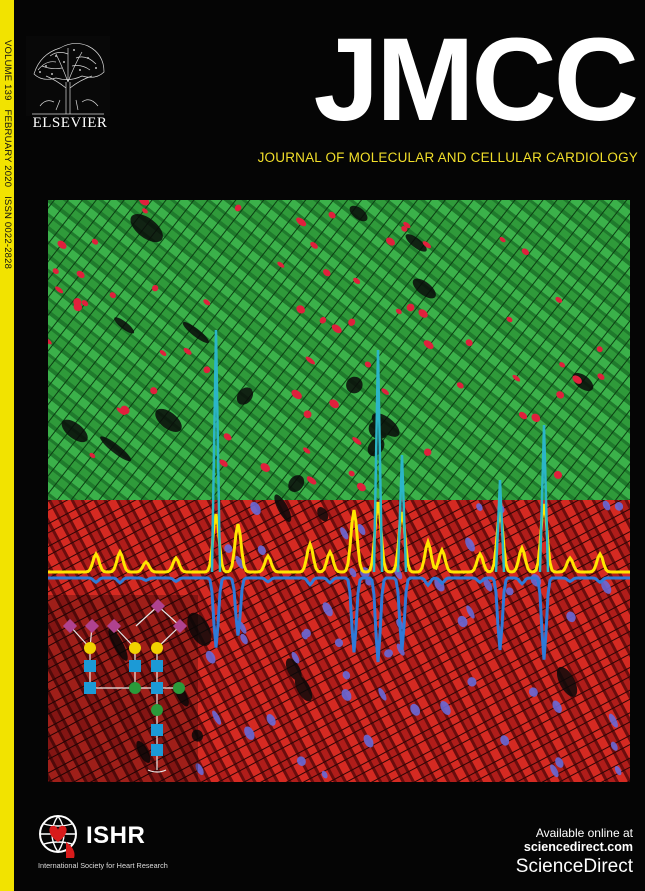  What do you see at coordinates (70, 123) in the screenshot?
I see `publisher-name: ELSEVIER` at bounding box center [70, 123].